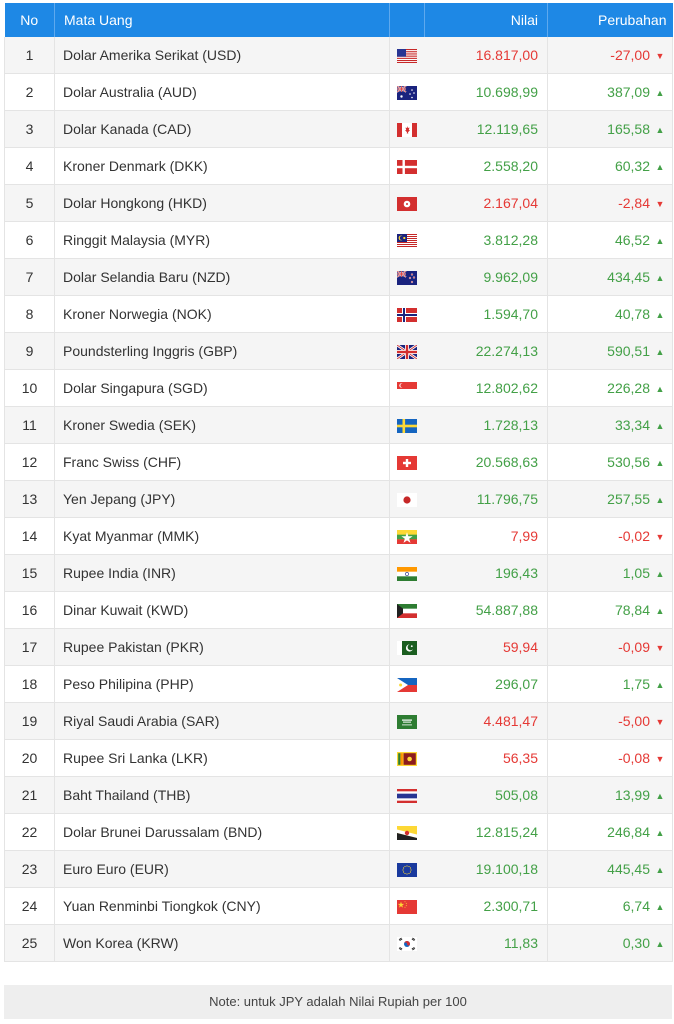 Image resolution: width=674 pixels, height=1024 pixels. What do you see at coordinates (628, 832) in the screenshot?
I see `rate-change: 246,84` at bounding box center [628, 832].